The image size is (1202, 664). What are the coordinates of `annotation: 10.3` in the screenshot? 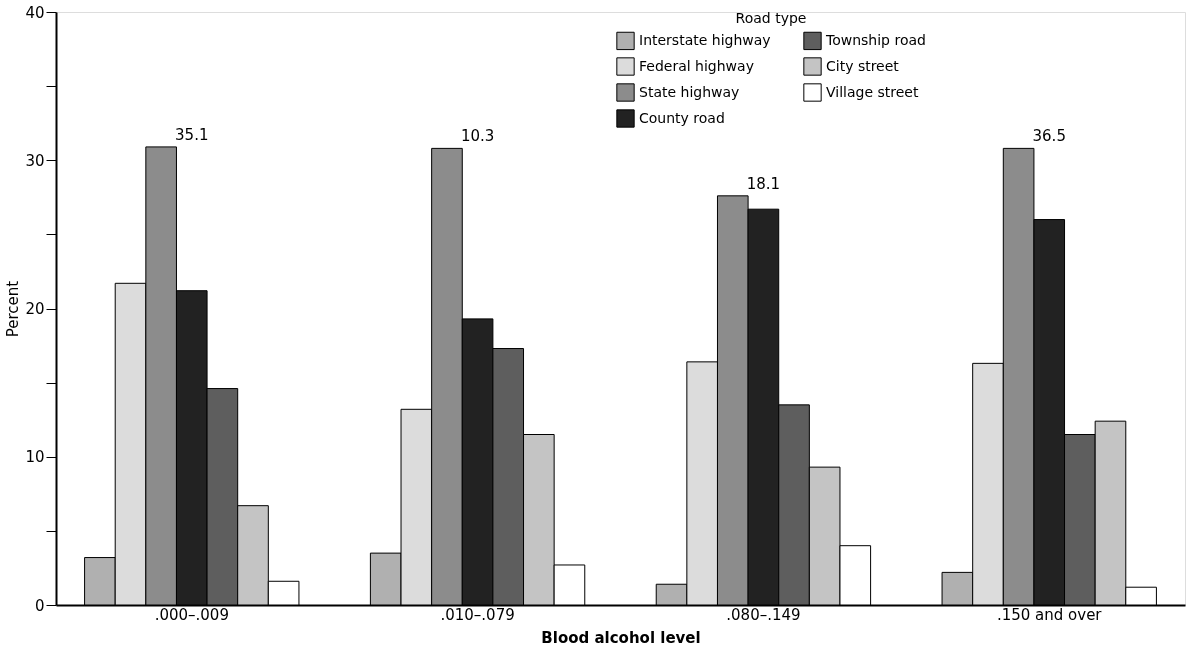 It's located at (477, 136).